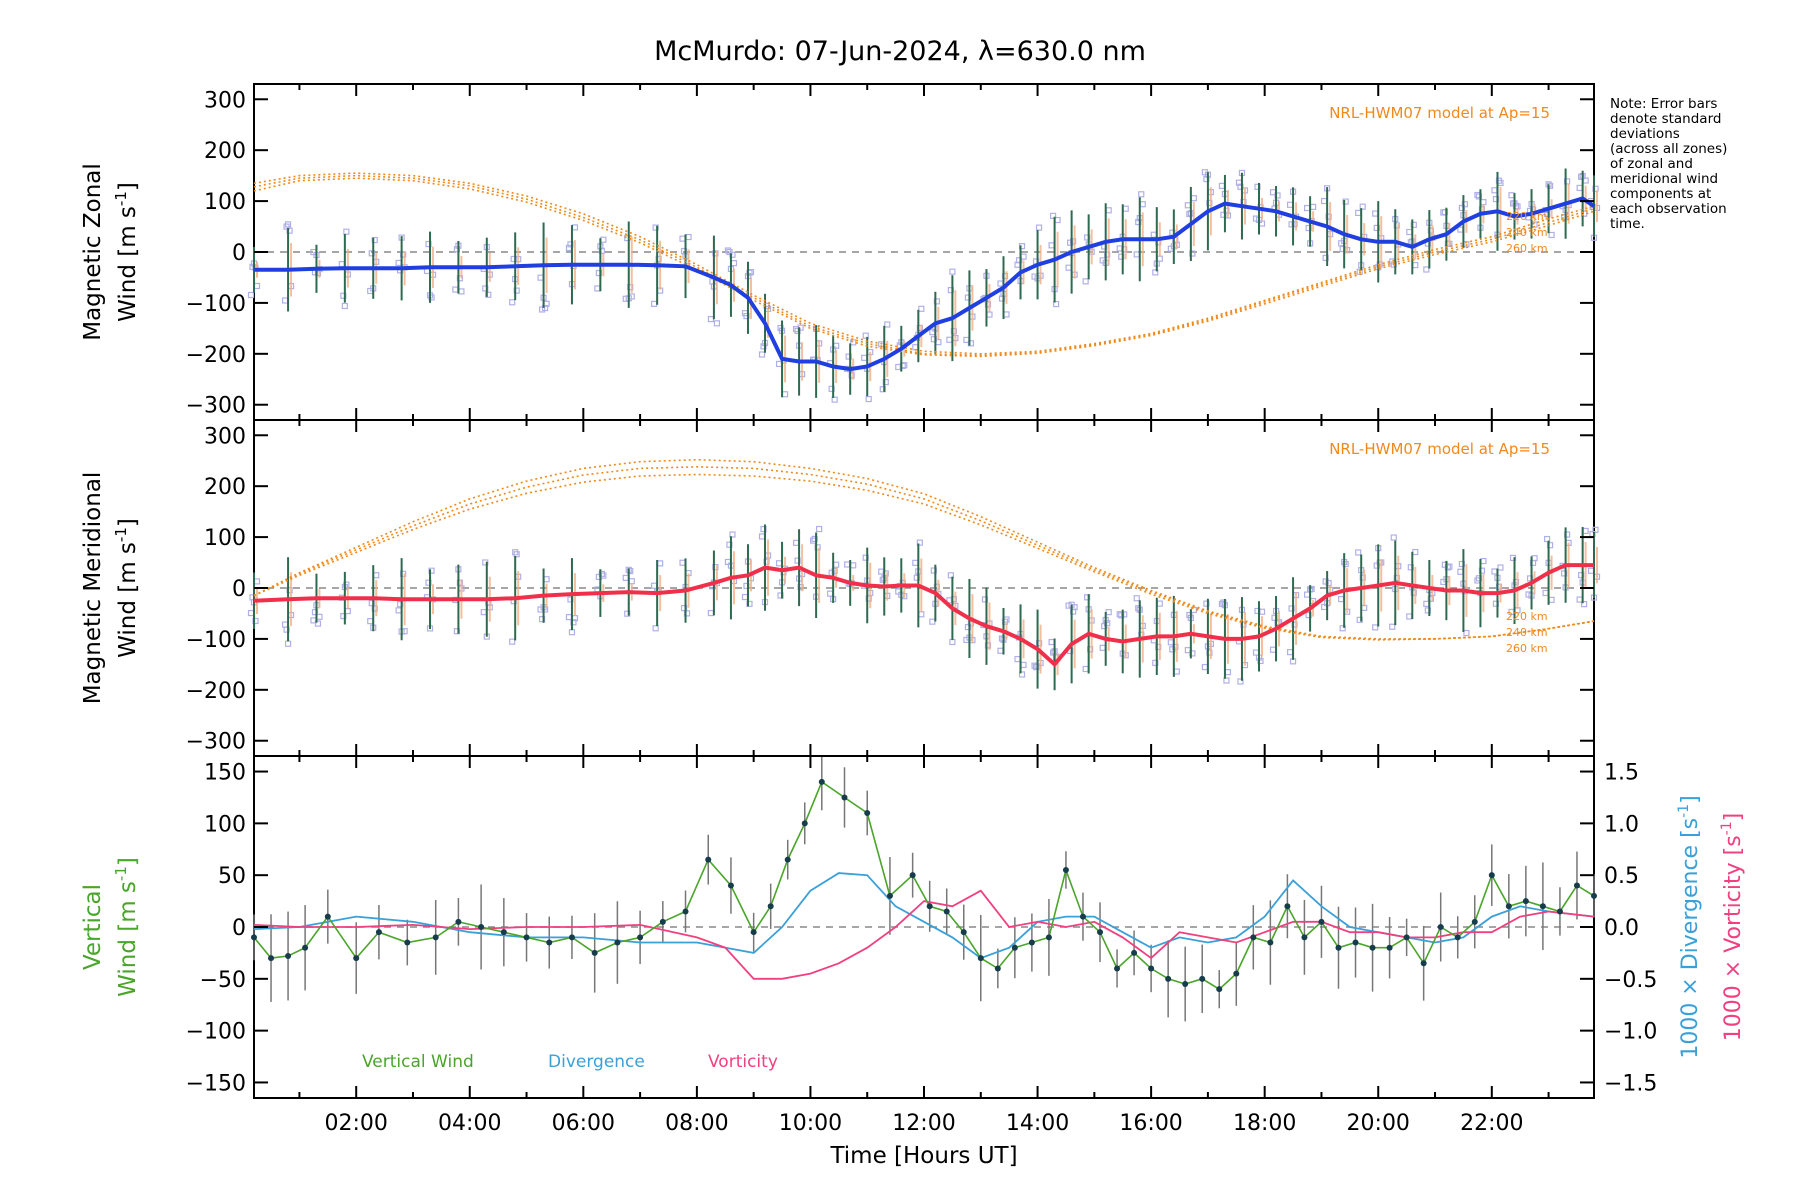 The height and width of the screenshot is (1204, 1800). Describe the element at coordinates (596, 1062) in the screenshot. I see `legend-divergence: Divergence` at that location.